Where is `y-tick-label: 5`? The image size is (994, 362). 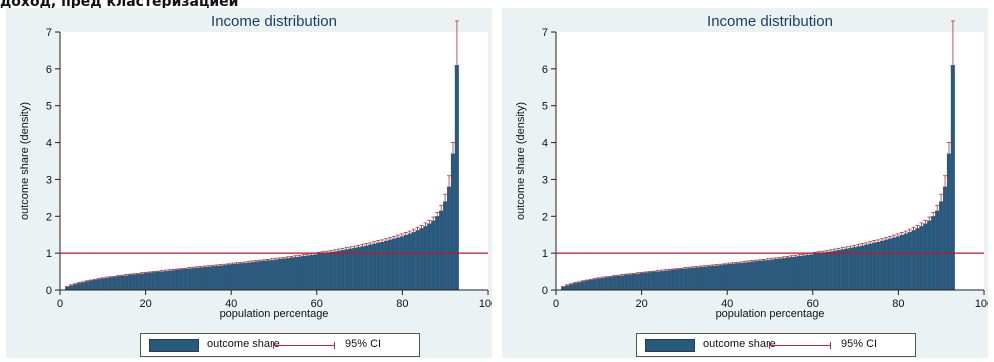
y-tick-label: 5 is located at coordinates (49, 107).